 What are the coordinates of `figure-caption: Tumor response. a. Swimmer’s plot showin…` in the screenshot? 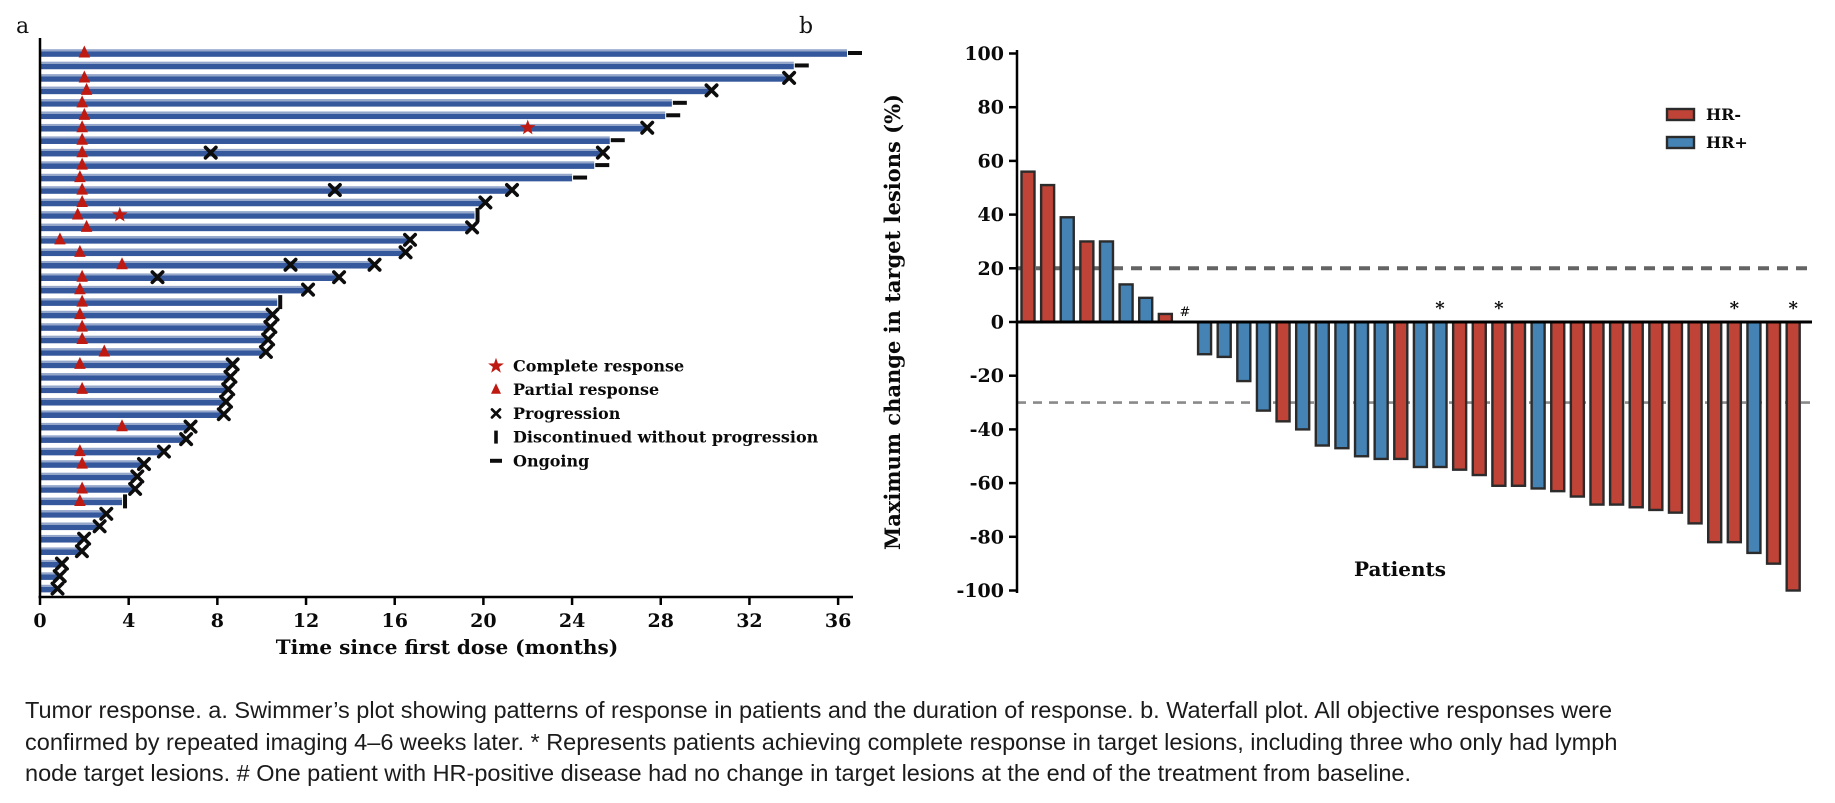 It's located at (821, 742).